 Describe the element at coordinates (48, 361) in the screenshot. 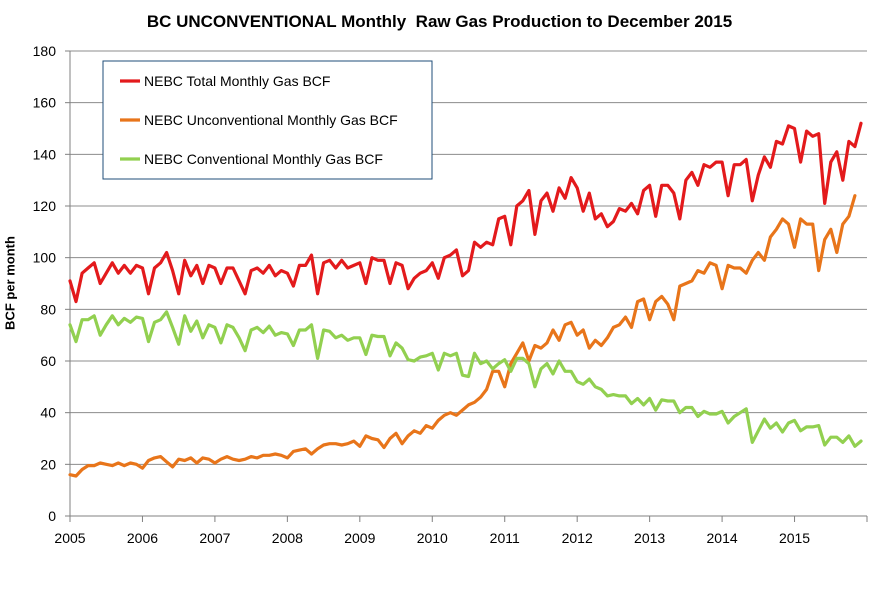

I see `y-tick-label: 60` at that location.